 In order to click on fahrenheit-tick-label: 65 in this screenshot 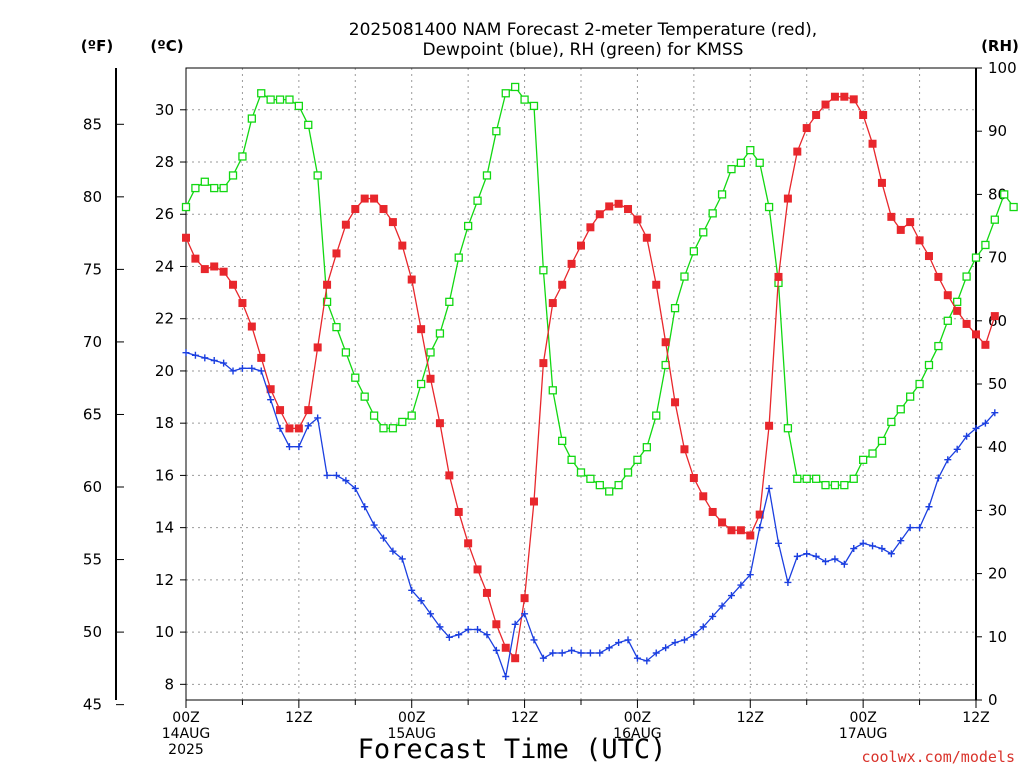, I will do `click(92, 414)`.